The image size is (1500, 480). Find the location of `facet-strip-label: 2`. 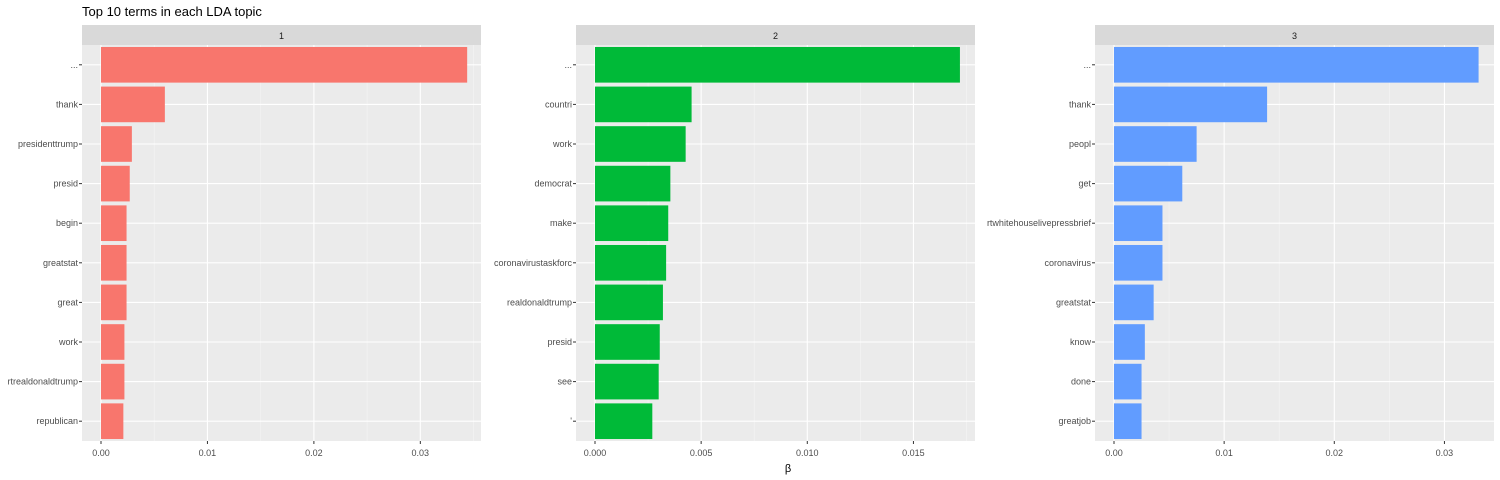

facet-strip-label: 2 is located at coordinates (775, 36).